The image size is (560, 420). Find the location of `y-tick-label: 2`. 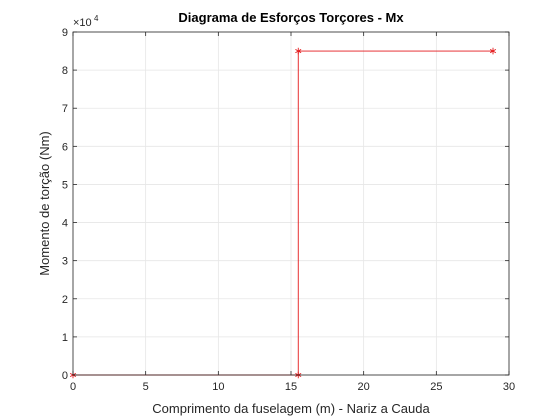

y-tick-label: 2 is located at coordinates (65, 300).